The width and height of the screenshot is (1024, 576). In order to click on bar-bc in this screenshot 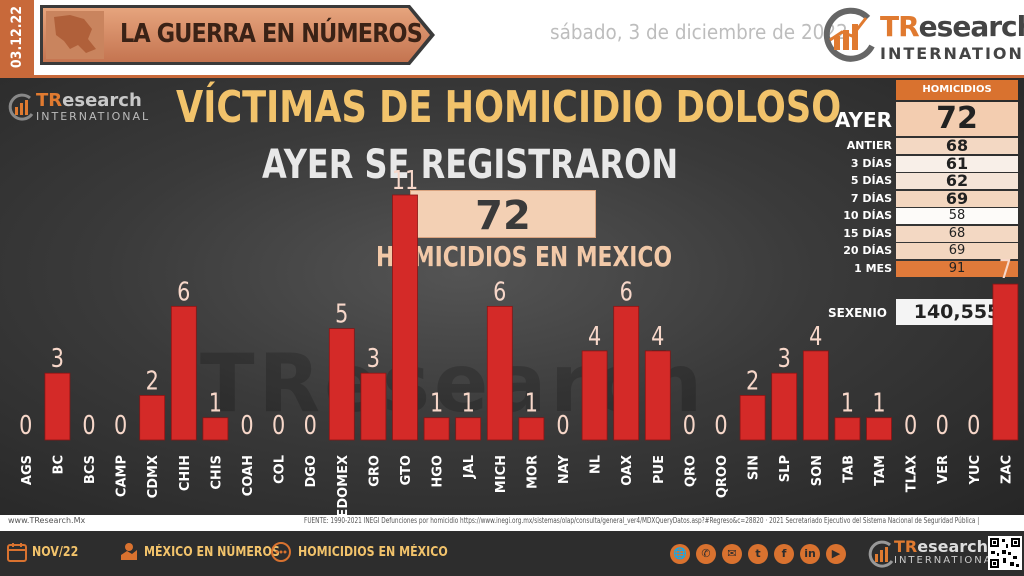, I will do `click(57, 406)`.